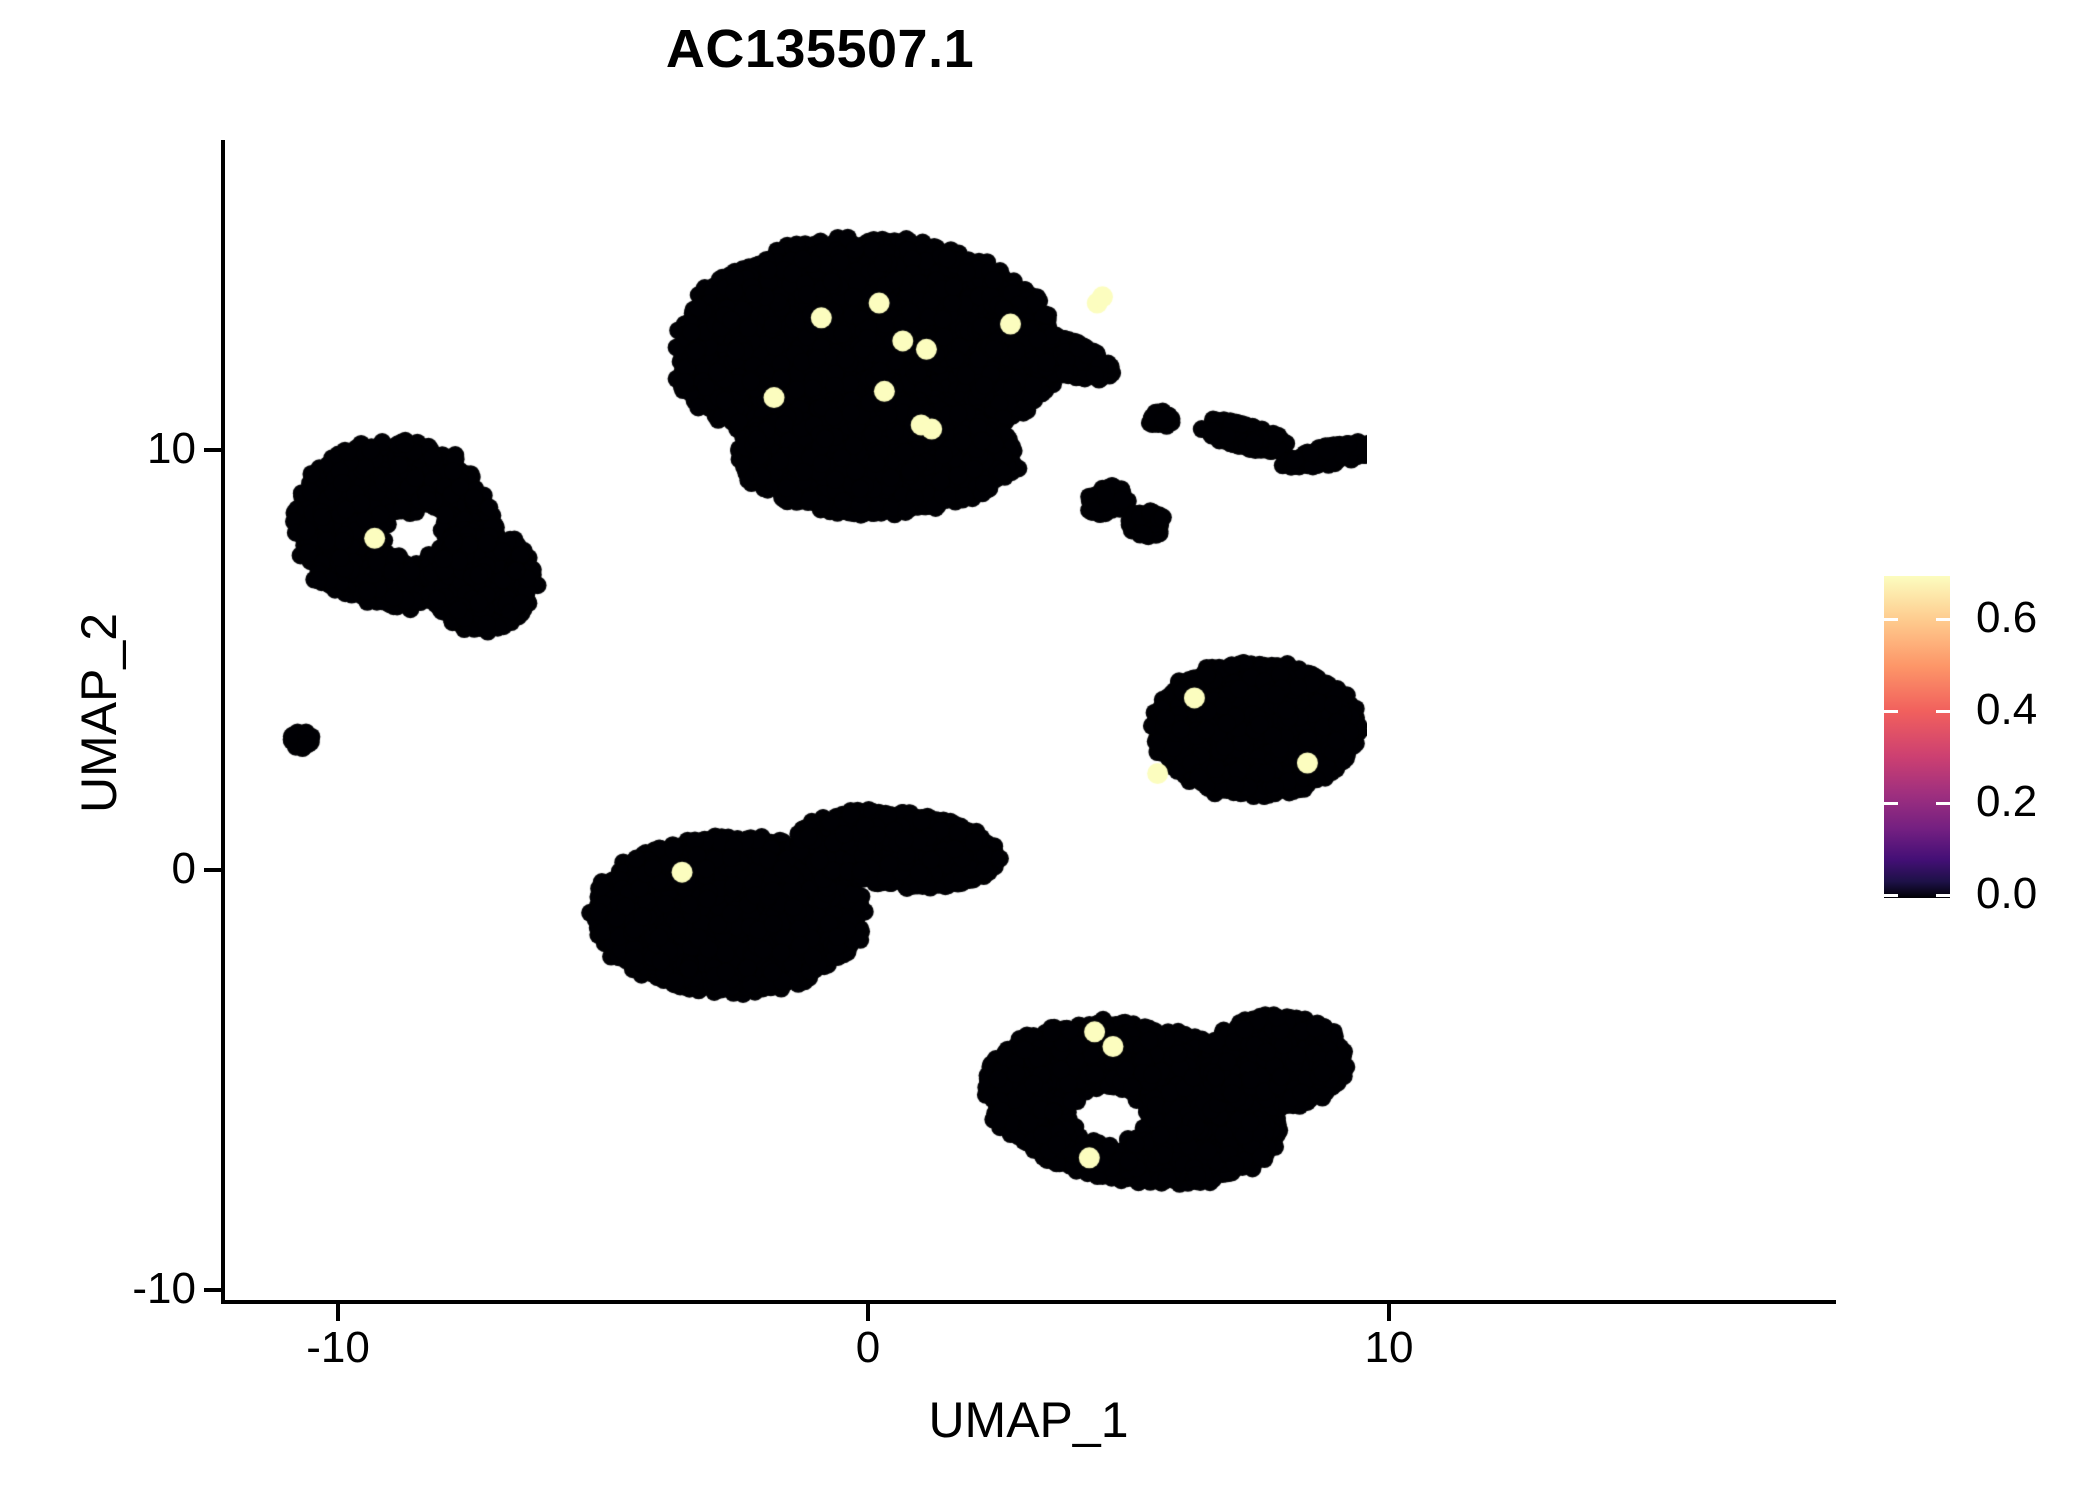 This screenshot has width=2100, height=1500. What do you see at coordinates (2007, 709) in the screenshot?
I see `colorbar-label-04: 0.4` at bounding box center [2007, 709].